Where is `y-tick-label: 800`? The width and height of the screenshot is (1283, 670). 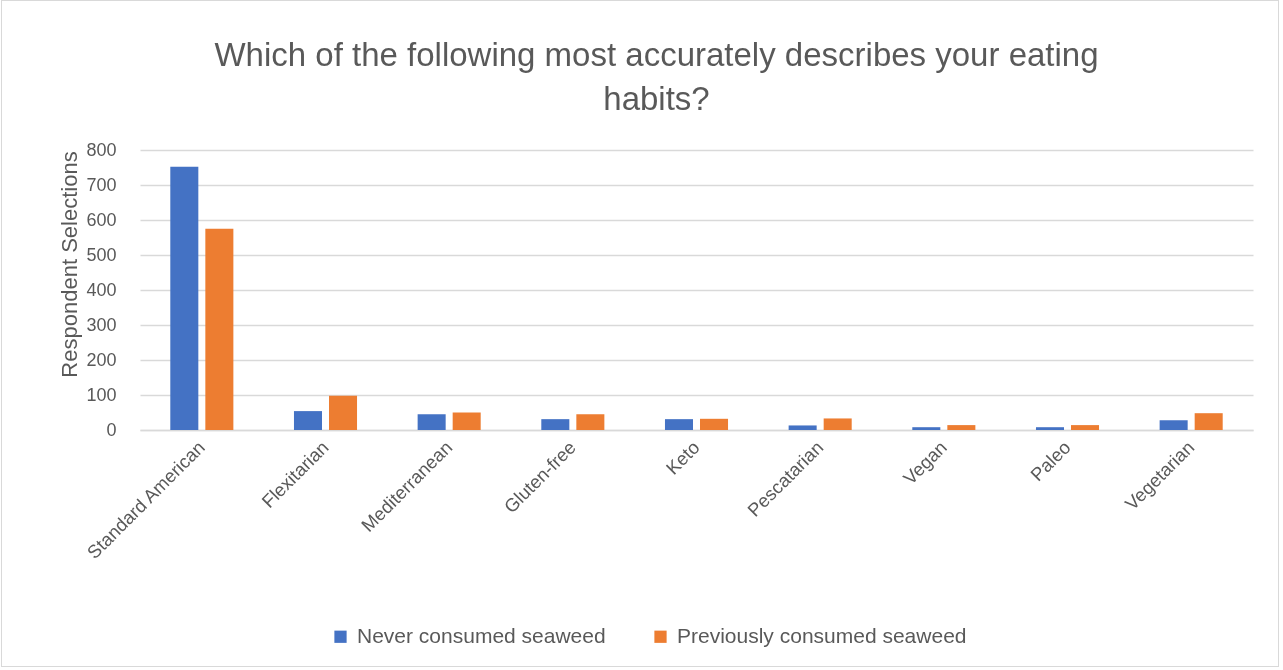
y-tick-label: 800 is located at coordinates (101, 149).